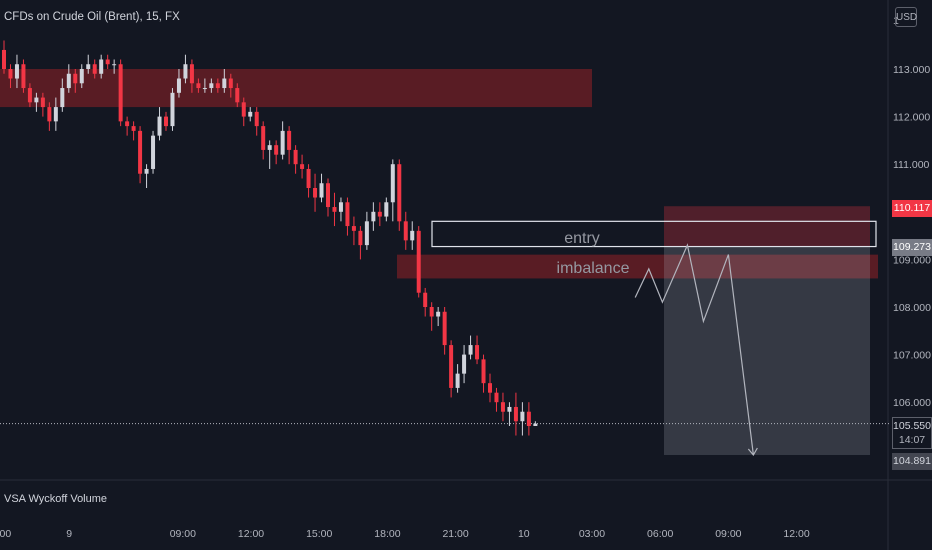 This screenshot has width=932, height=550. I want to click on y-tick-label: 106.000, so click(912, 403).